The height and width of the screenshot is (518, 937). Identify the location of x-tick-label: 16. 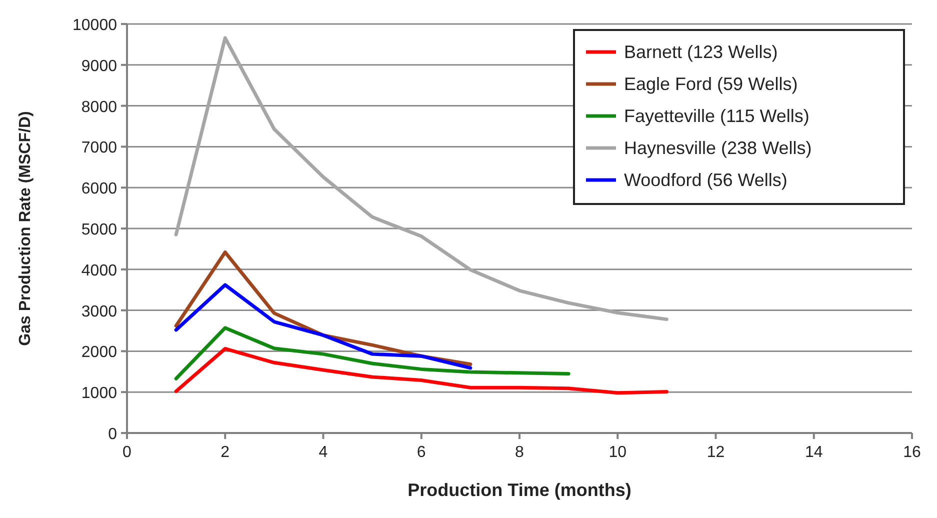
(912, 452).